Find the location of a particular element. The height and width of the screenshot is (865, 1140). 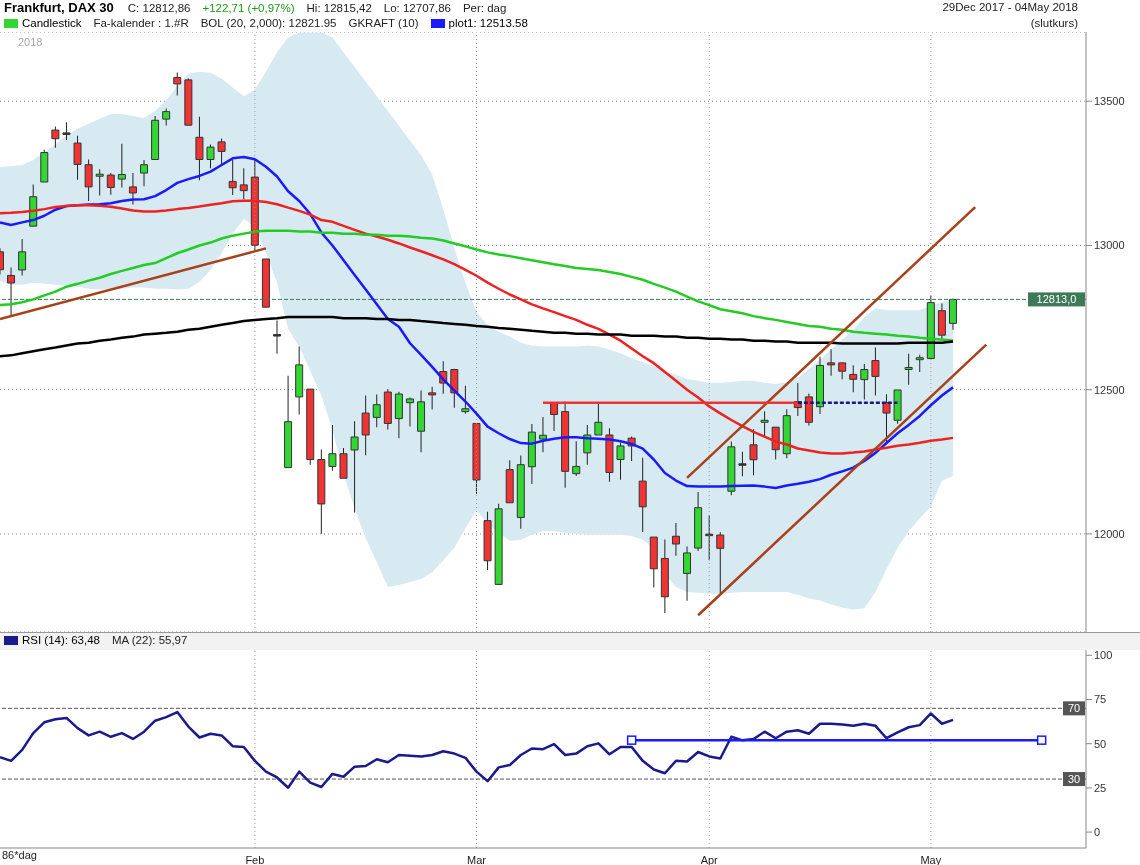

text: (slutkurs) is located at coordinates (1054, 23).